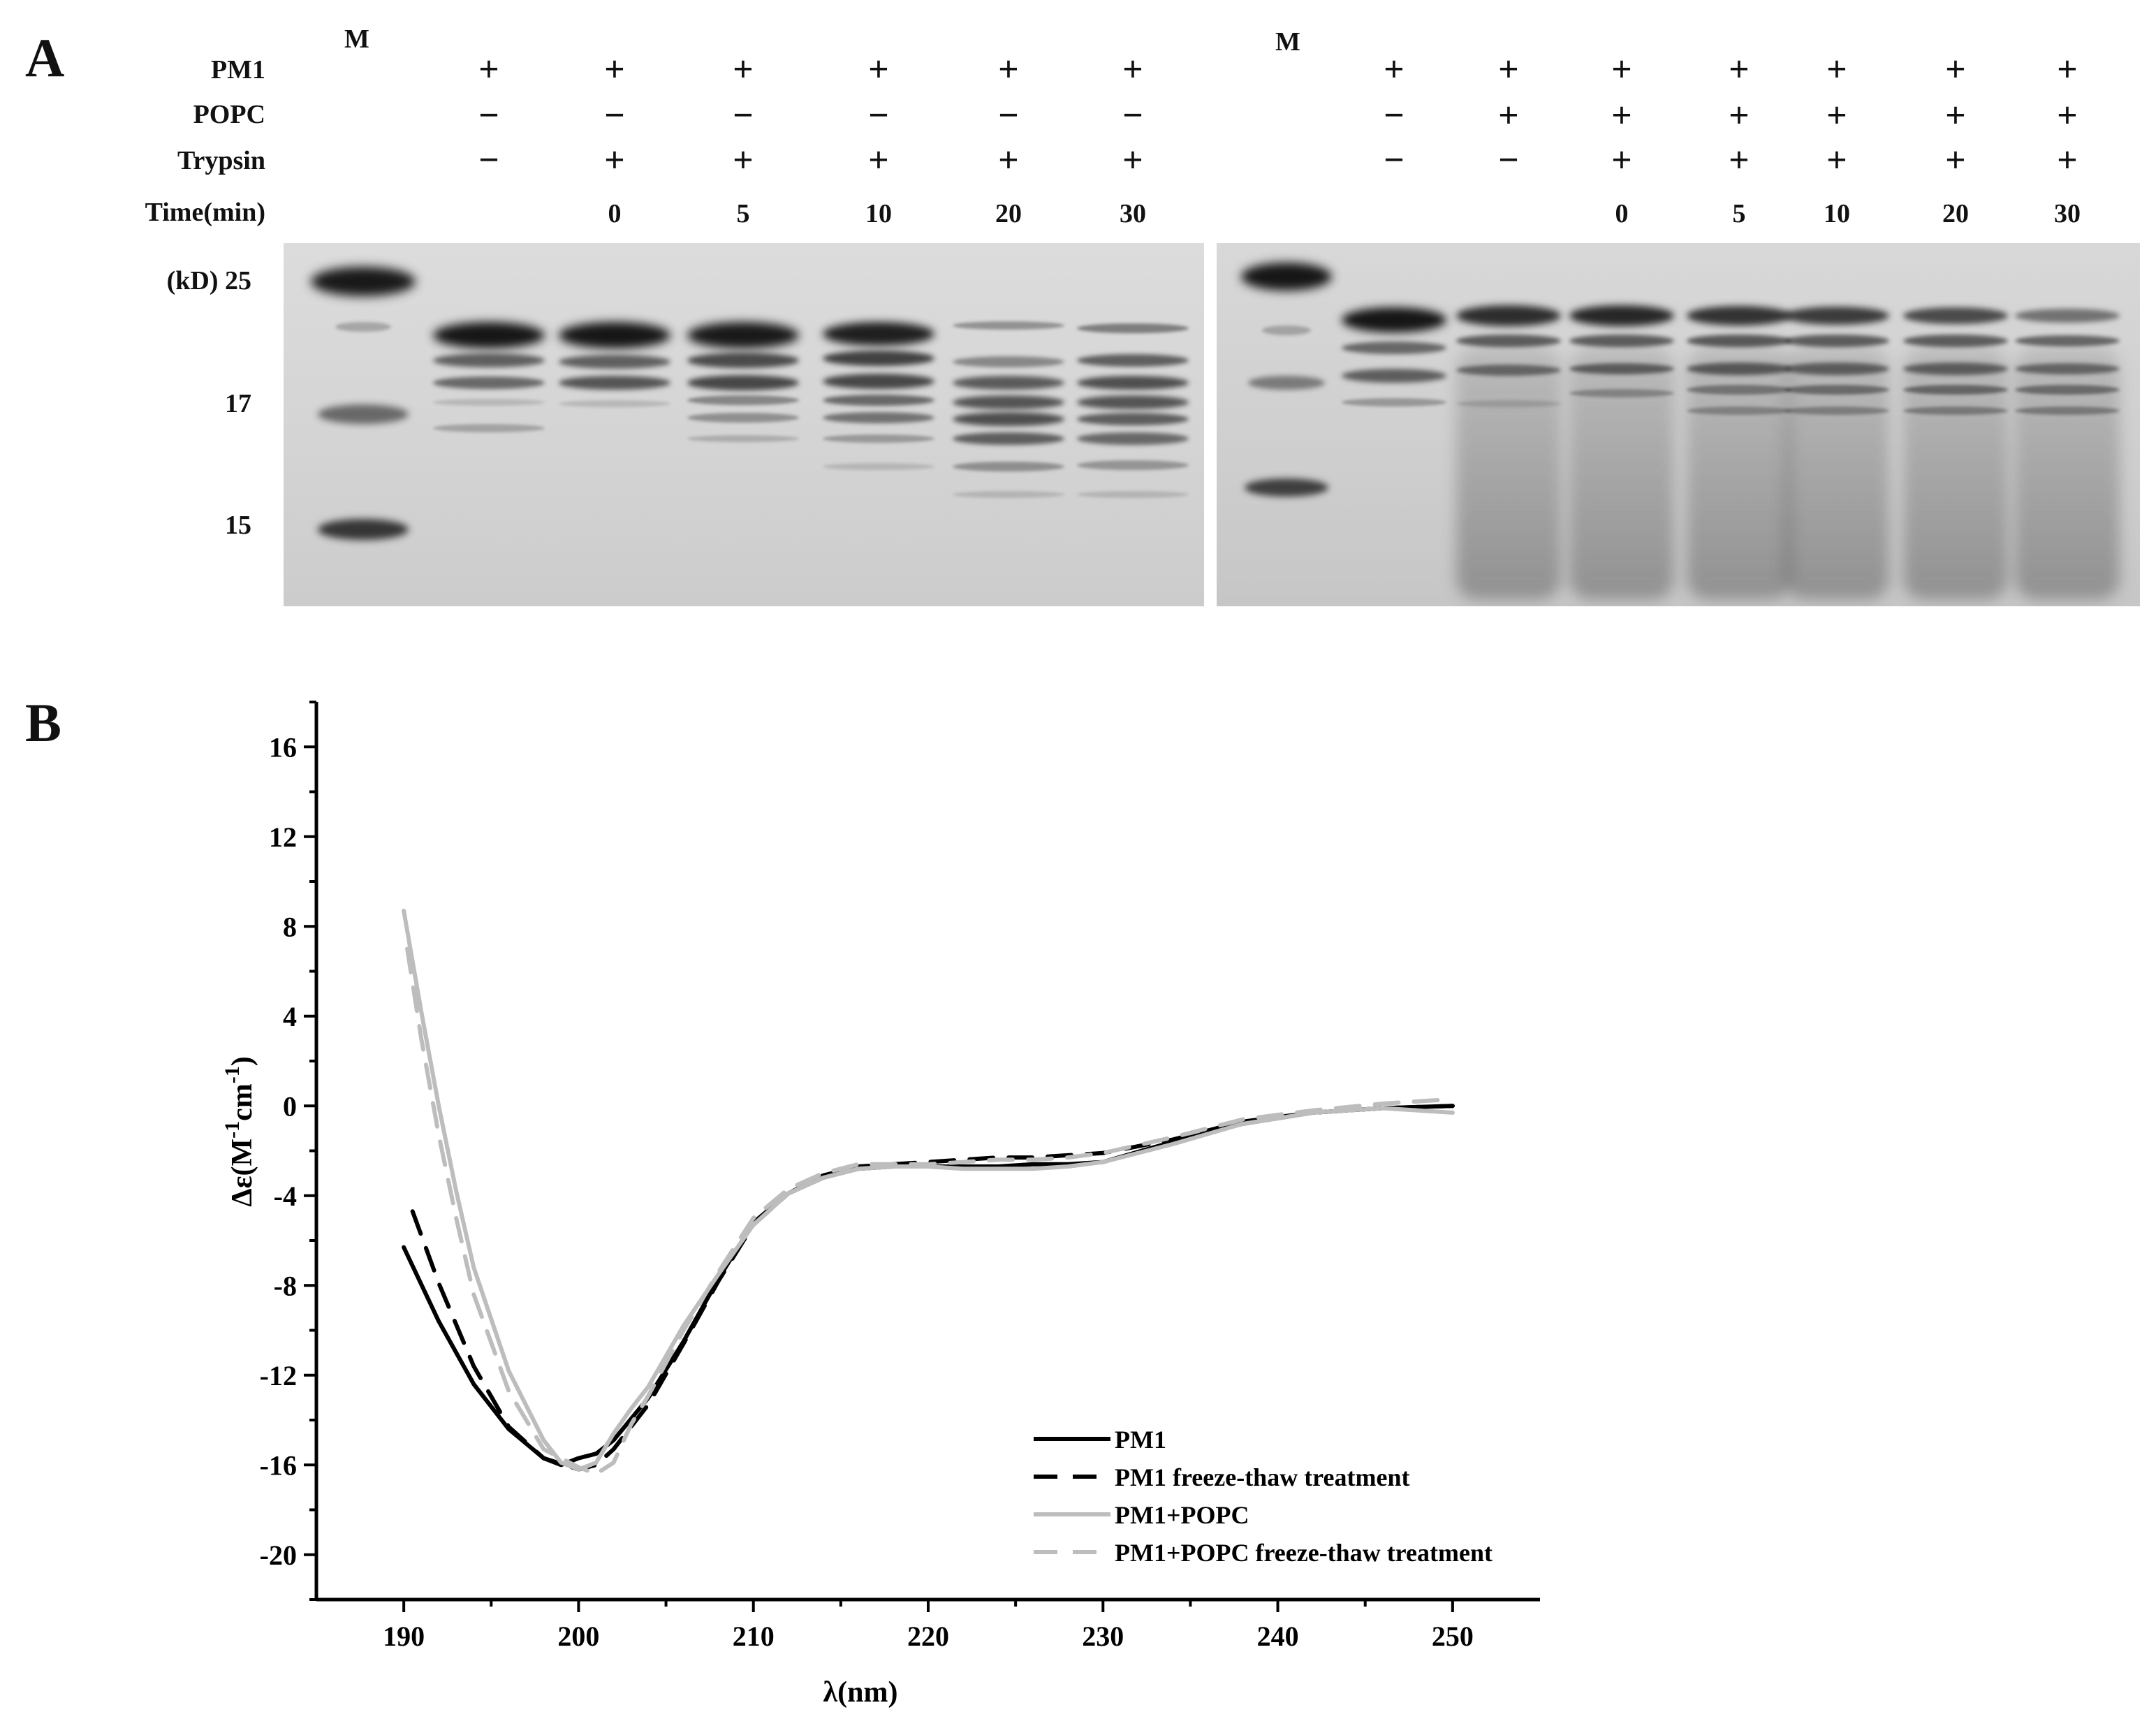 Image resolution: width=2156 pixels, height=1726 pixels. I want to click on gel1-time-value: 30, so click(1133, 213).